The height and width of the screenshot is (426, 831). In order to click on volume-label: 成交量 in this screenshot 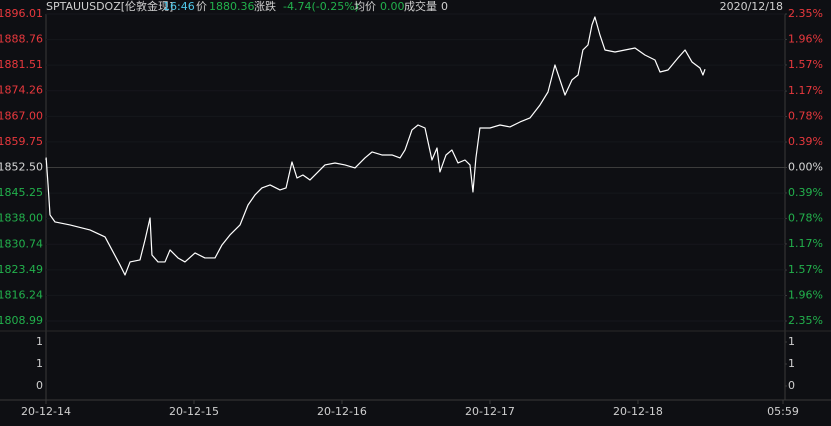, I will do `click(420, 6)`.